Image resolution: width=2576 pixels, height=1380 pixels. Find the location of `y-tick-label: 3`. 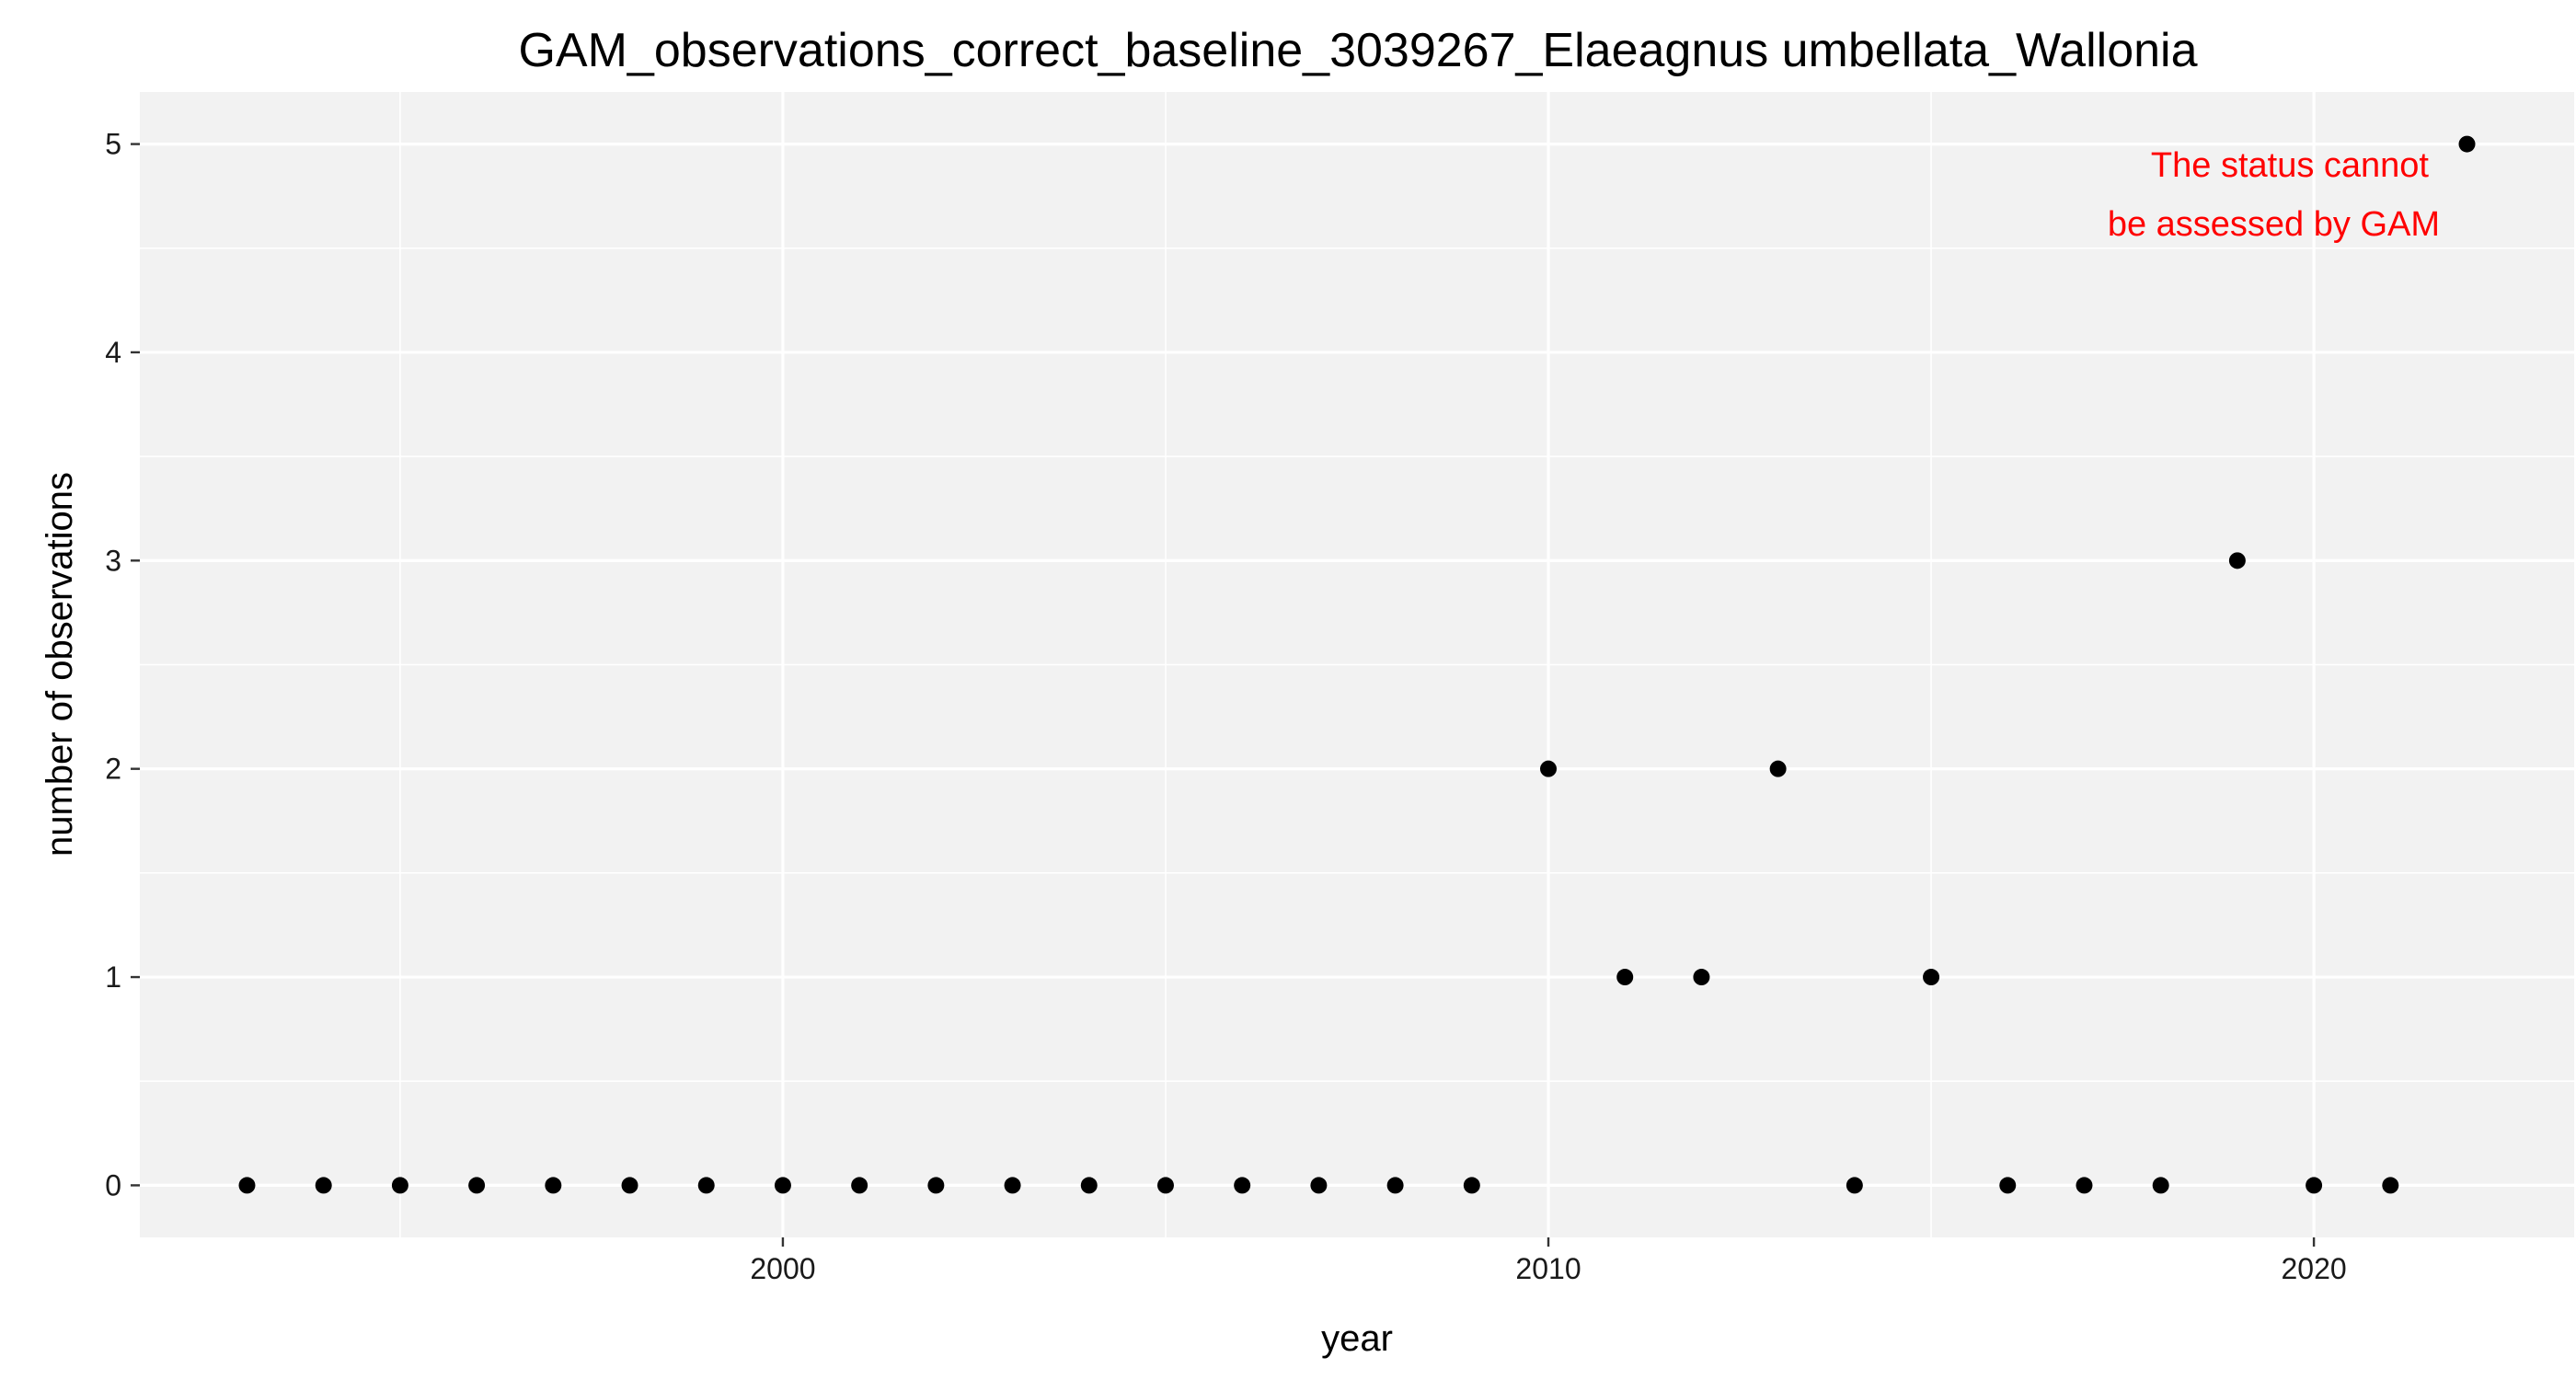

y-tick-label: 3 is located at coordinates (113, 560).